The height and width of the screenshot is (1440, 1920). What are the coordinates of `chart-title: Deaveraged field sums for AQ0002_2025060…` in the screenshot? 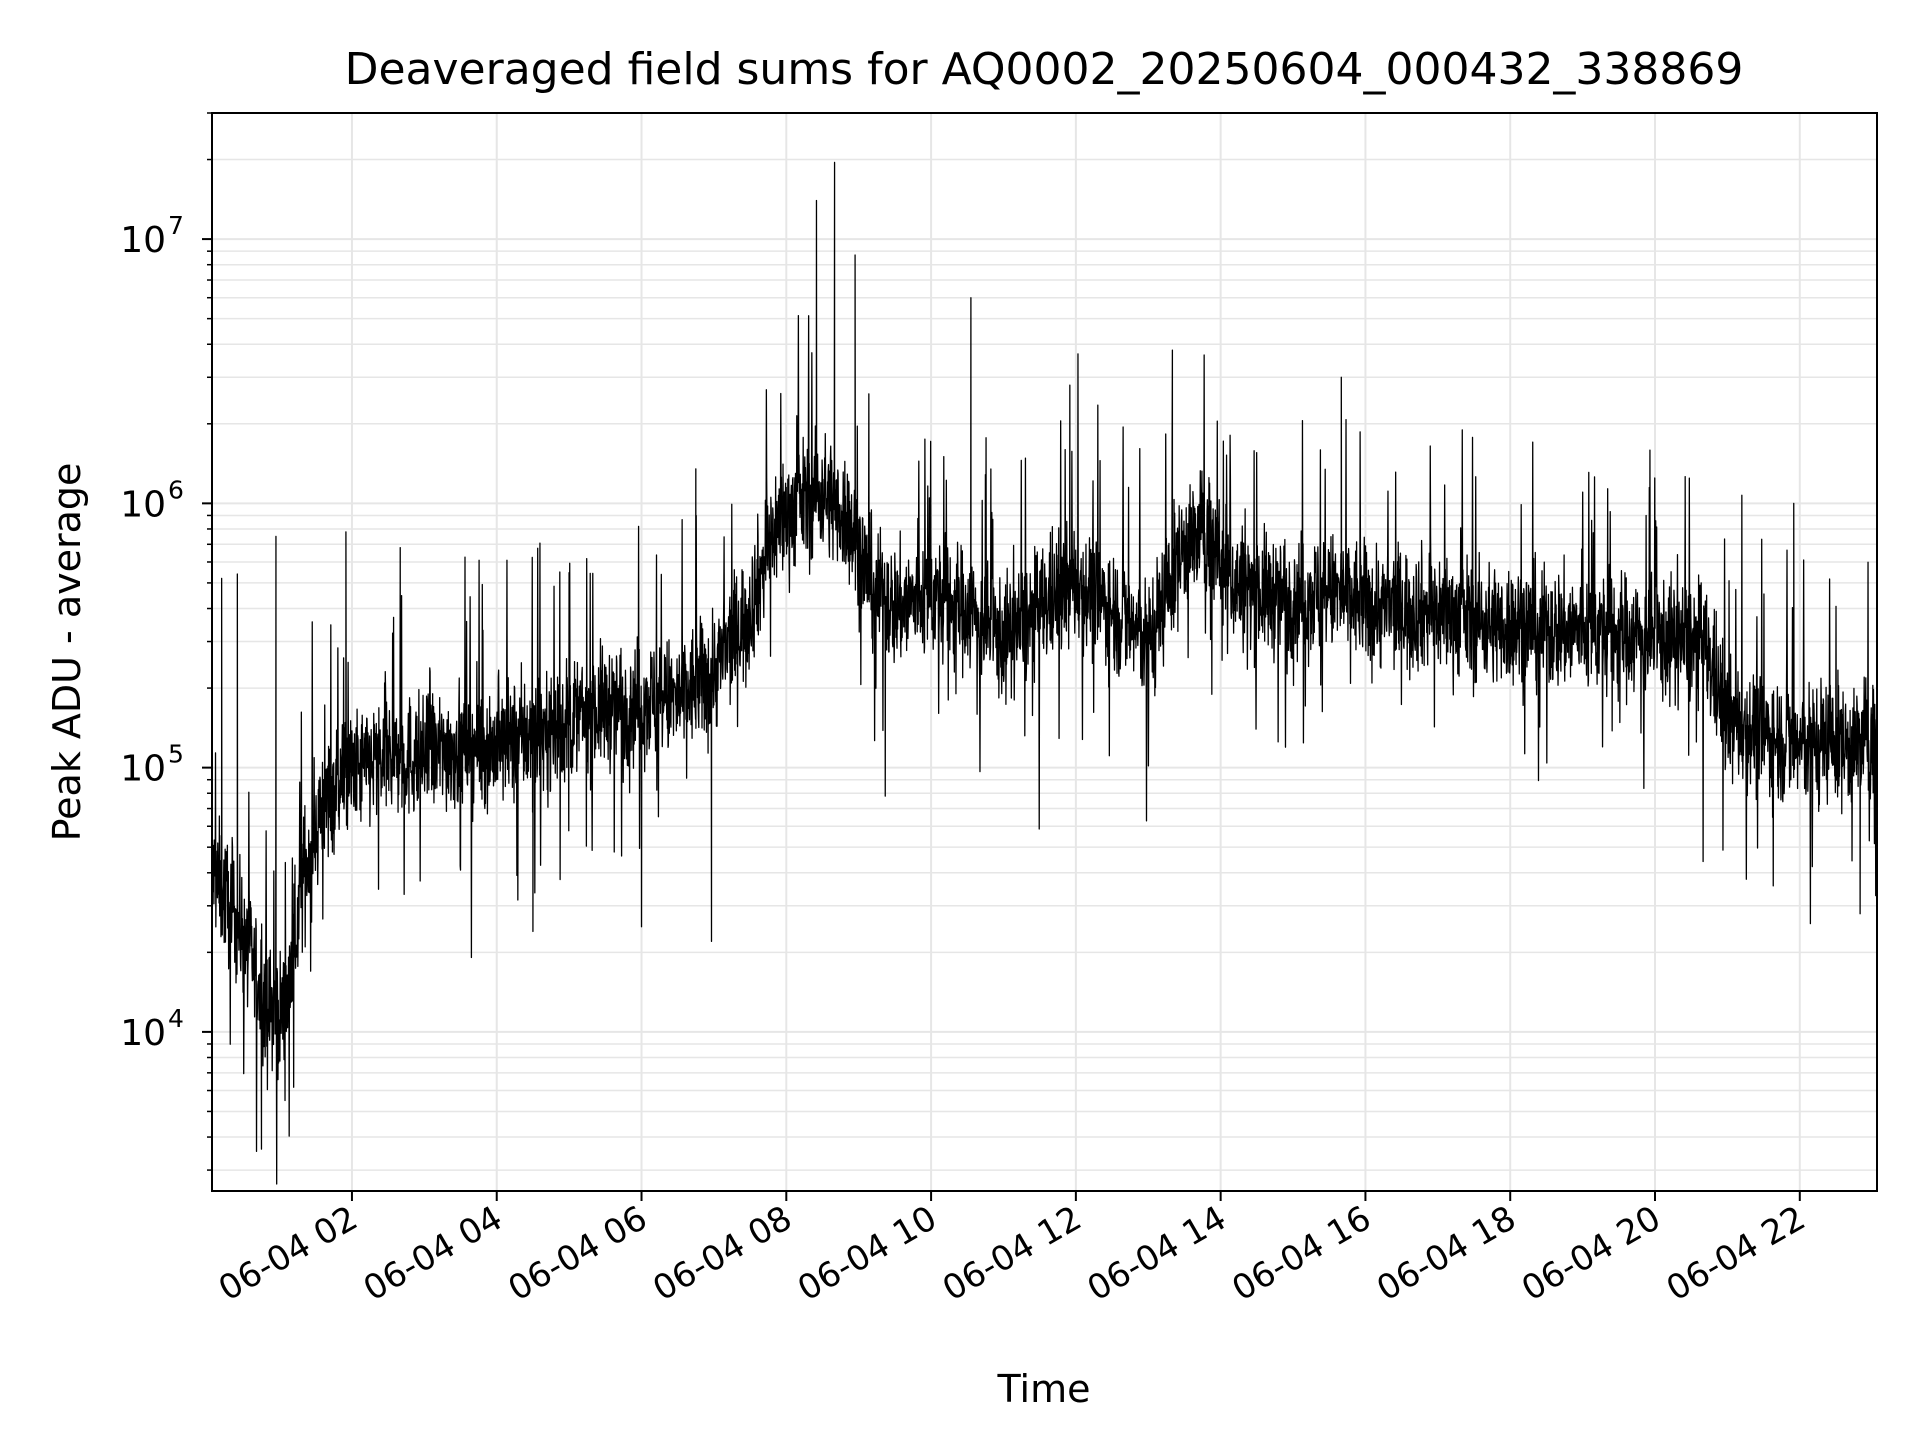 It's located at (1044, 69).